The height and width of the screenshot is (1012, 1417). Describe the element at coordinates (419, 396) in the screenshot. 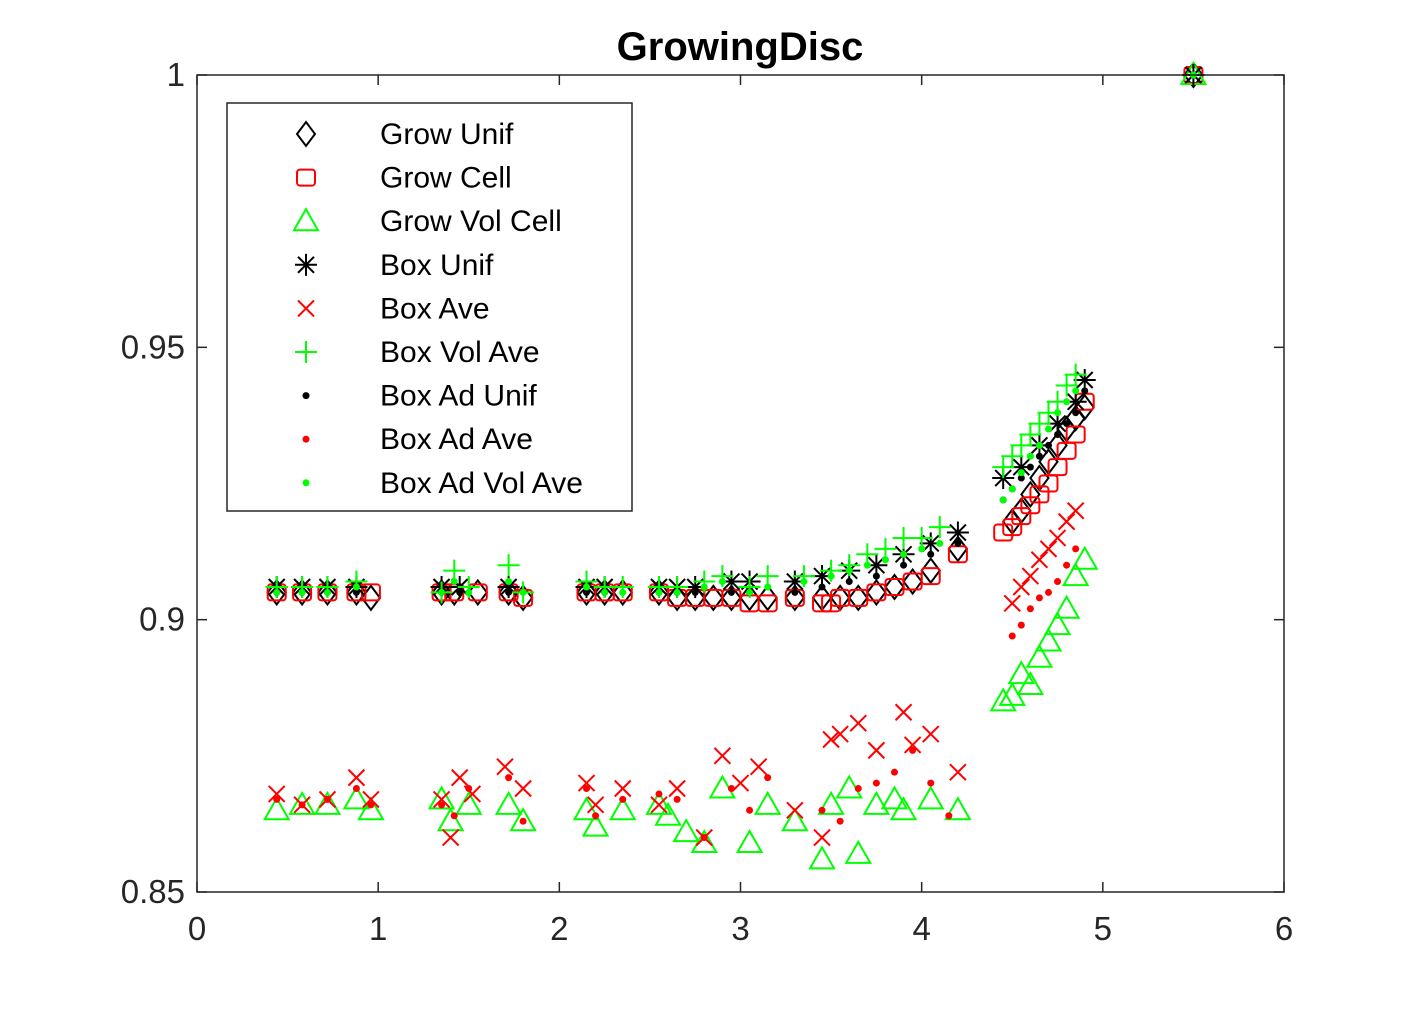

I see `legend-entry: Box Ad Unif` at that location.